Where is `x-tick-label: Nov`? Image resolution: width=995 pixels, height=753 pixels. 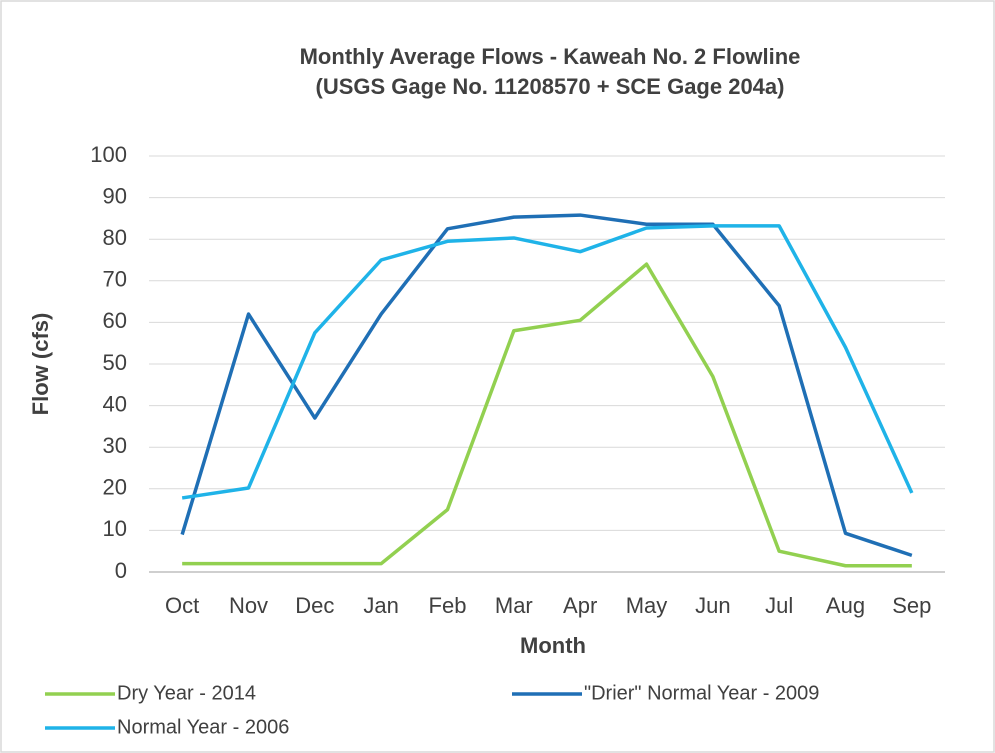
x-tick-label: Nov is located at coordinates (248, 605).